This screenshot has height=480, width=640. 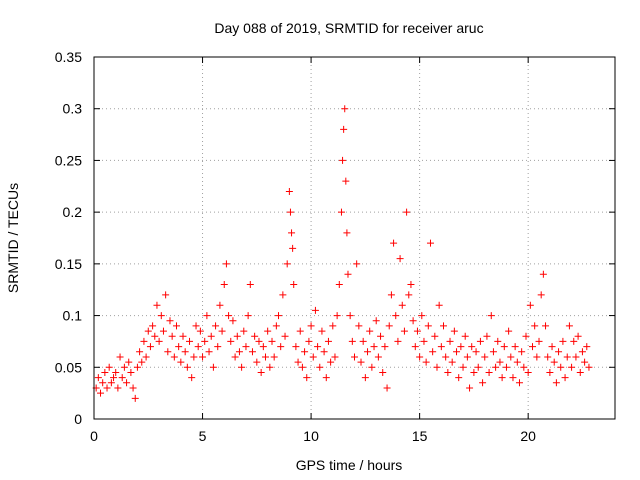 What do you see at coordinates (73, 212) in the screenshot?
I see `y-tick-label: 0.2` at bounding box center [73, 212].